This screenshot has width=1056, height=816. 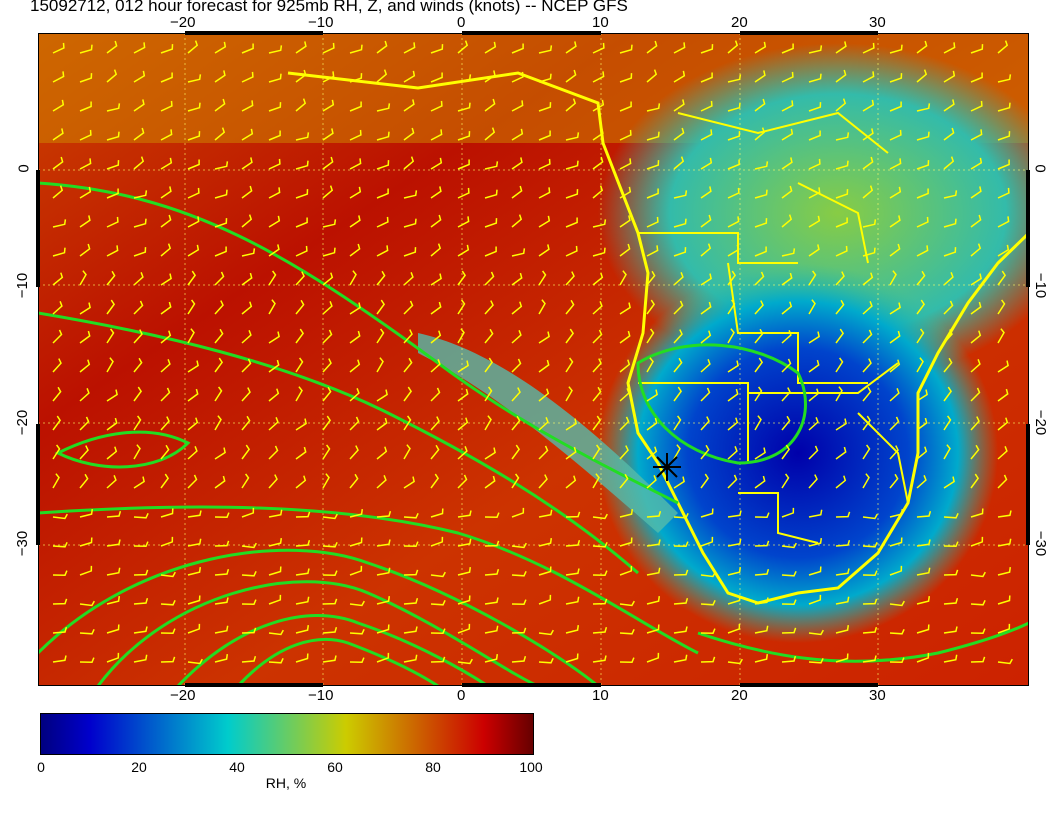 What do you see at coordinates (337, 661) in the screenshot?
I see `contour-line` at bounding box center [337, 661].